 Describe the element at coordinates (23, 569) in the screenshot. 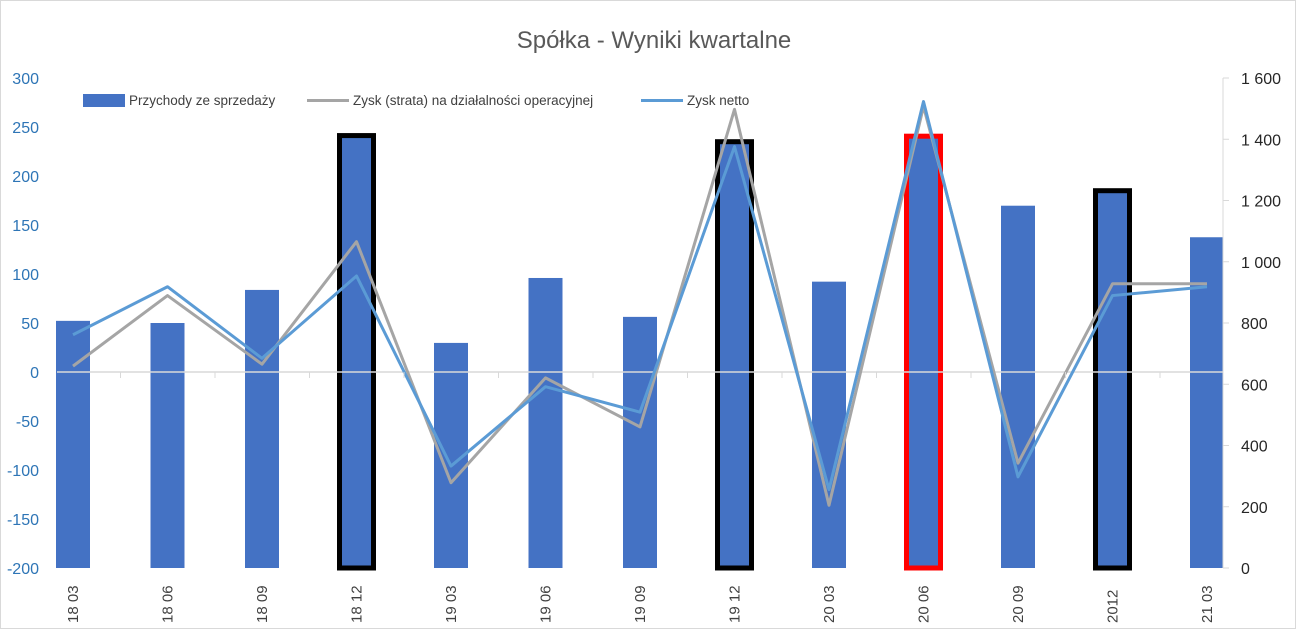

I see `y-left-tick-label: -200` at that location.